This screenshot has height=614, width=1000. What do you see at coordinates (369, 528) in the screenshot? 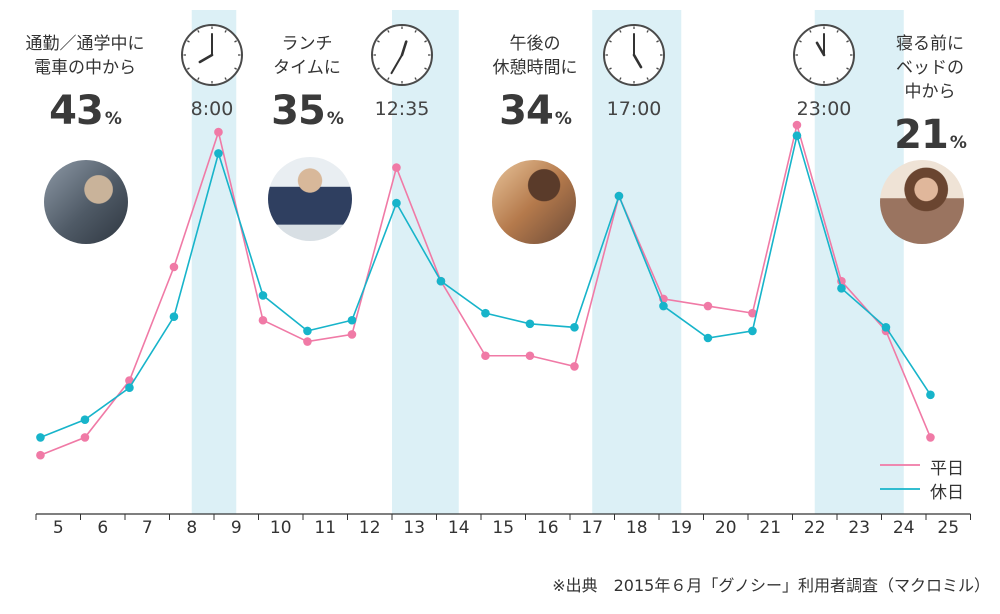
I see `x-tick-label: 12` at bounding box center [369, 528].